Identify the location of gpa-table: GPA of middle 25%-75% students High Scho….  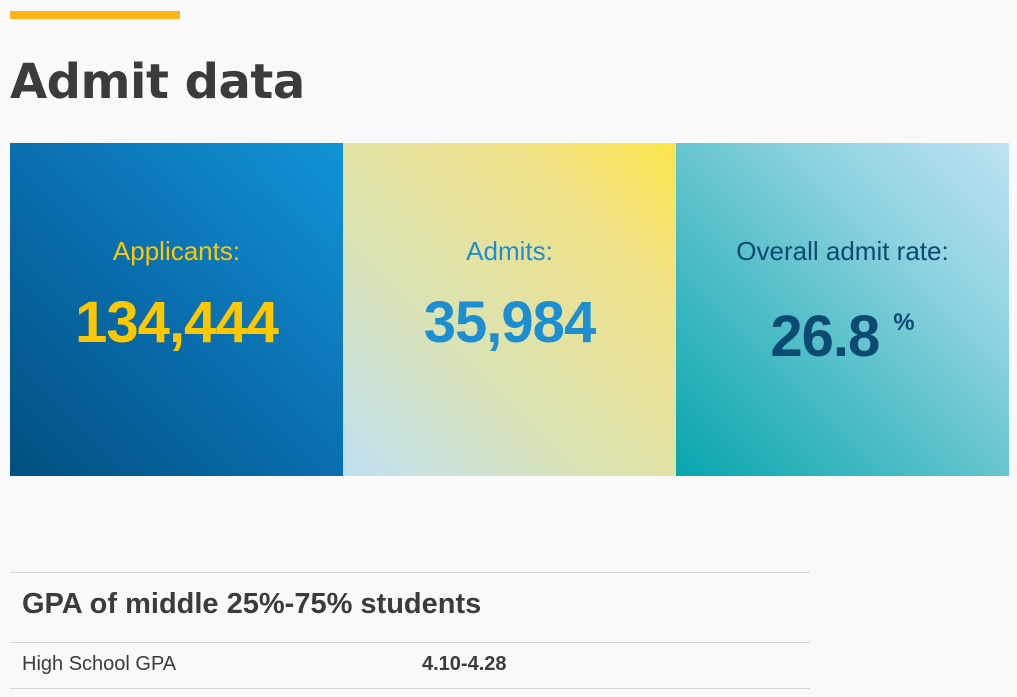
(410, 630).